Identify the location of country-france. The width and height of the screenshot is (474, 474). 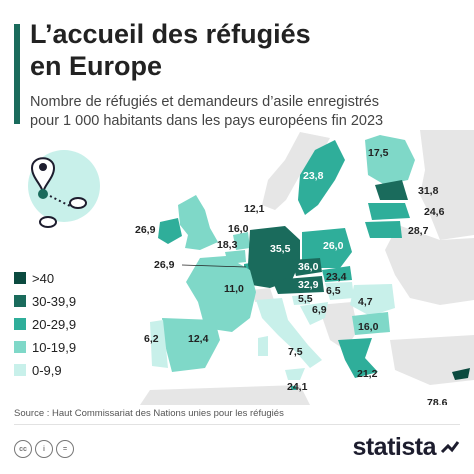
(221, 294).